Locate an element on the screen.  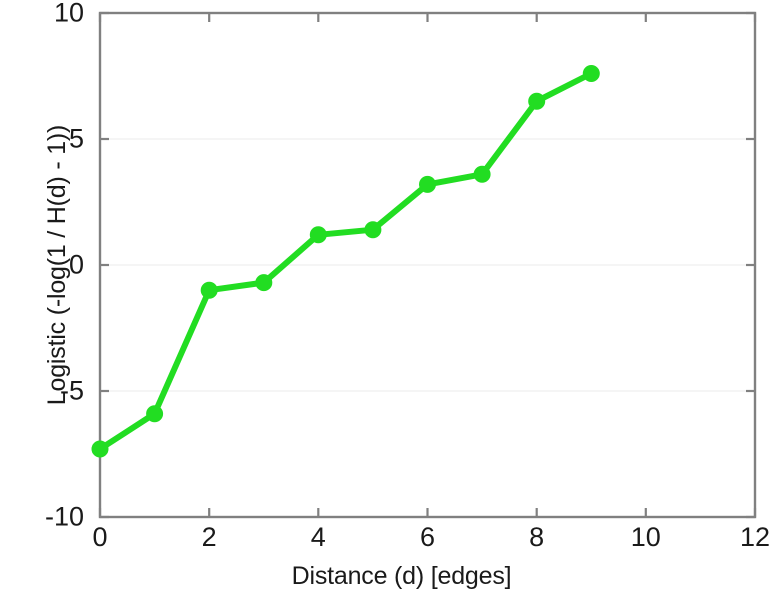
y-tick-label: 0 is located at coordinates (76, 264).